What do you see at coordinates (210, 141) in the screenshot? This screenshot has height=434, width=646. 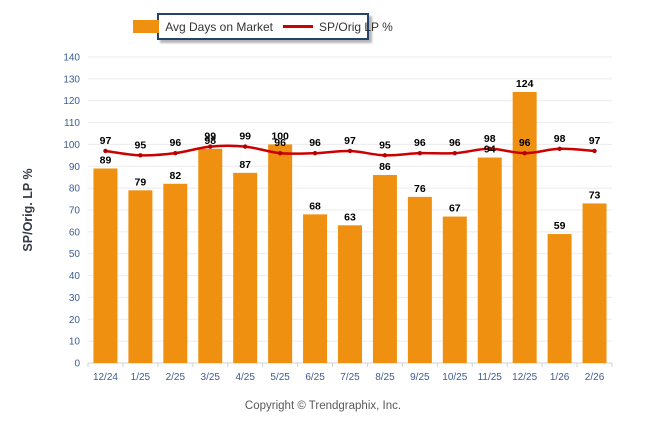 I see `bar-value-label: 98` at bounding box center [210, 141].